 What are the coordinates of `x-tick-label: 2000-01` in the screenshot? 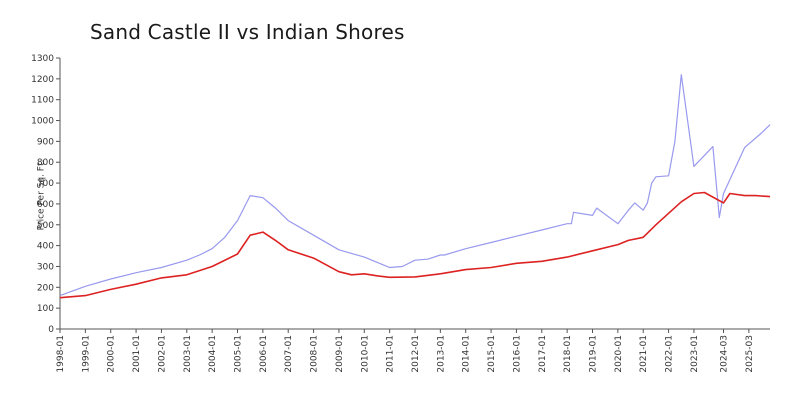 It's located at (112, 354).